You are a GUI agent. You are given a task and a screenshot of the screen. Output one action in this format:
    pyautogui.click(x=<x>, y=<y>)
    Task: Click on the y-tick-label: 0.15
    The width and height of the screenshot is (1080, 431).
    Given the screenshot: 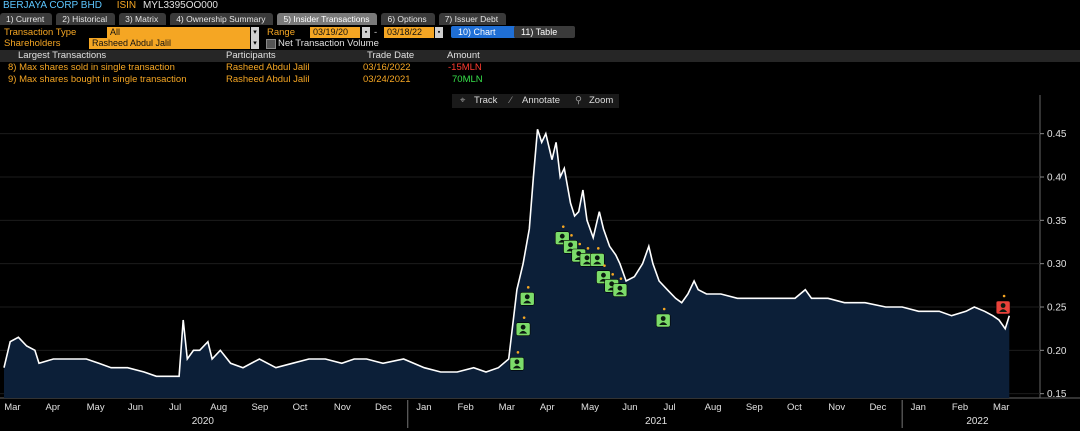 What is the action you would take?
    pyautogui.click(x=1057, y=394)
    